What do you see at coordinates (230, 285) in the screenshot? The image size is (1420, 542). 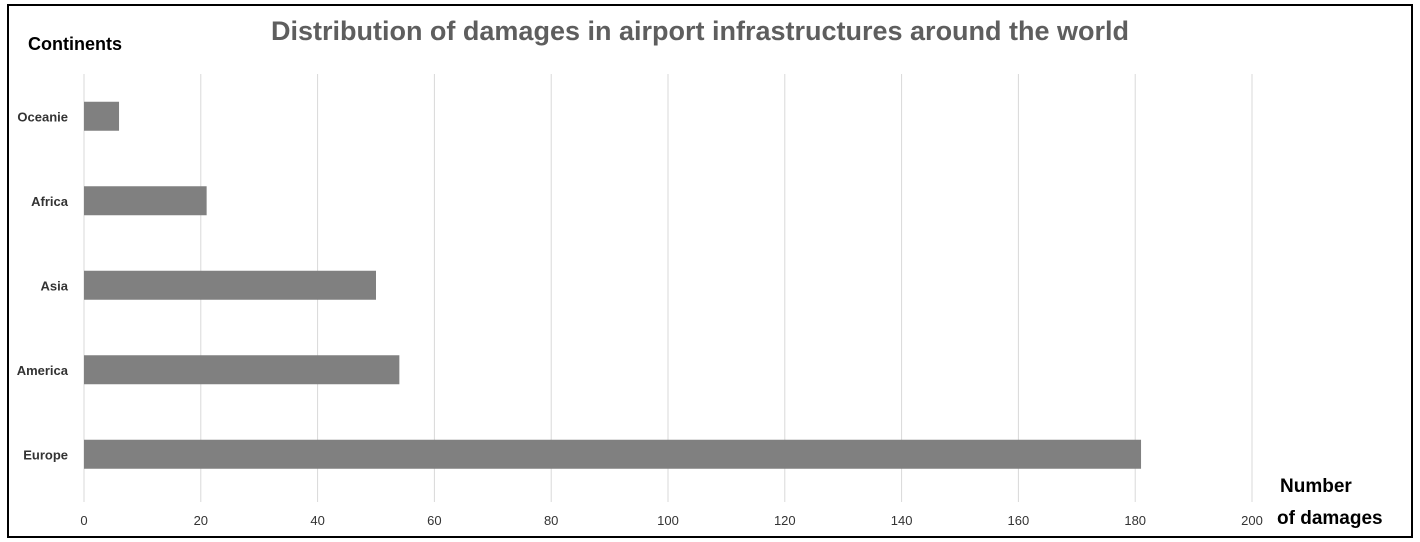 I see `bar-asia` at bounding box center [230, 285].